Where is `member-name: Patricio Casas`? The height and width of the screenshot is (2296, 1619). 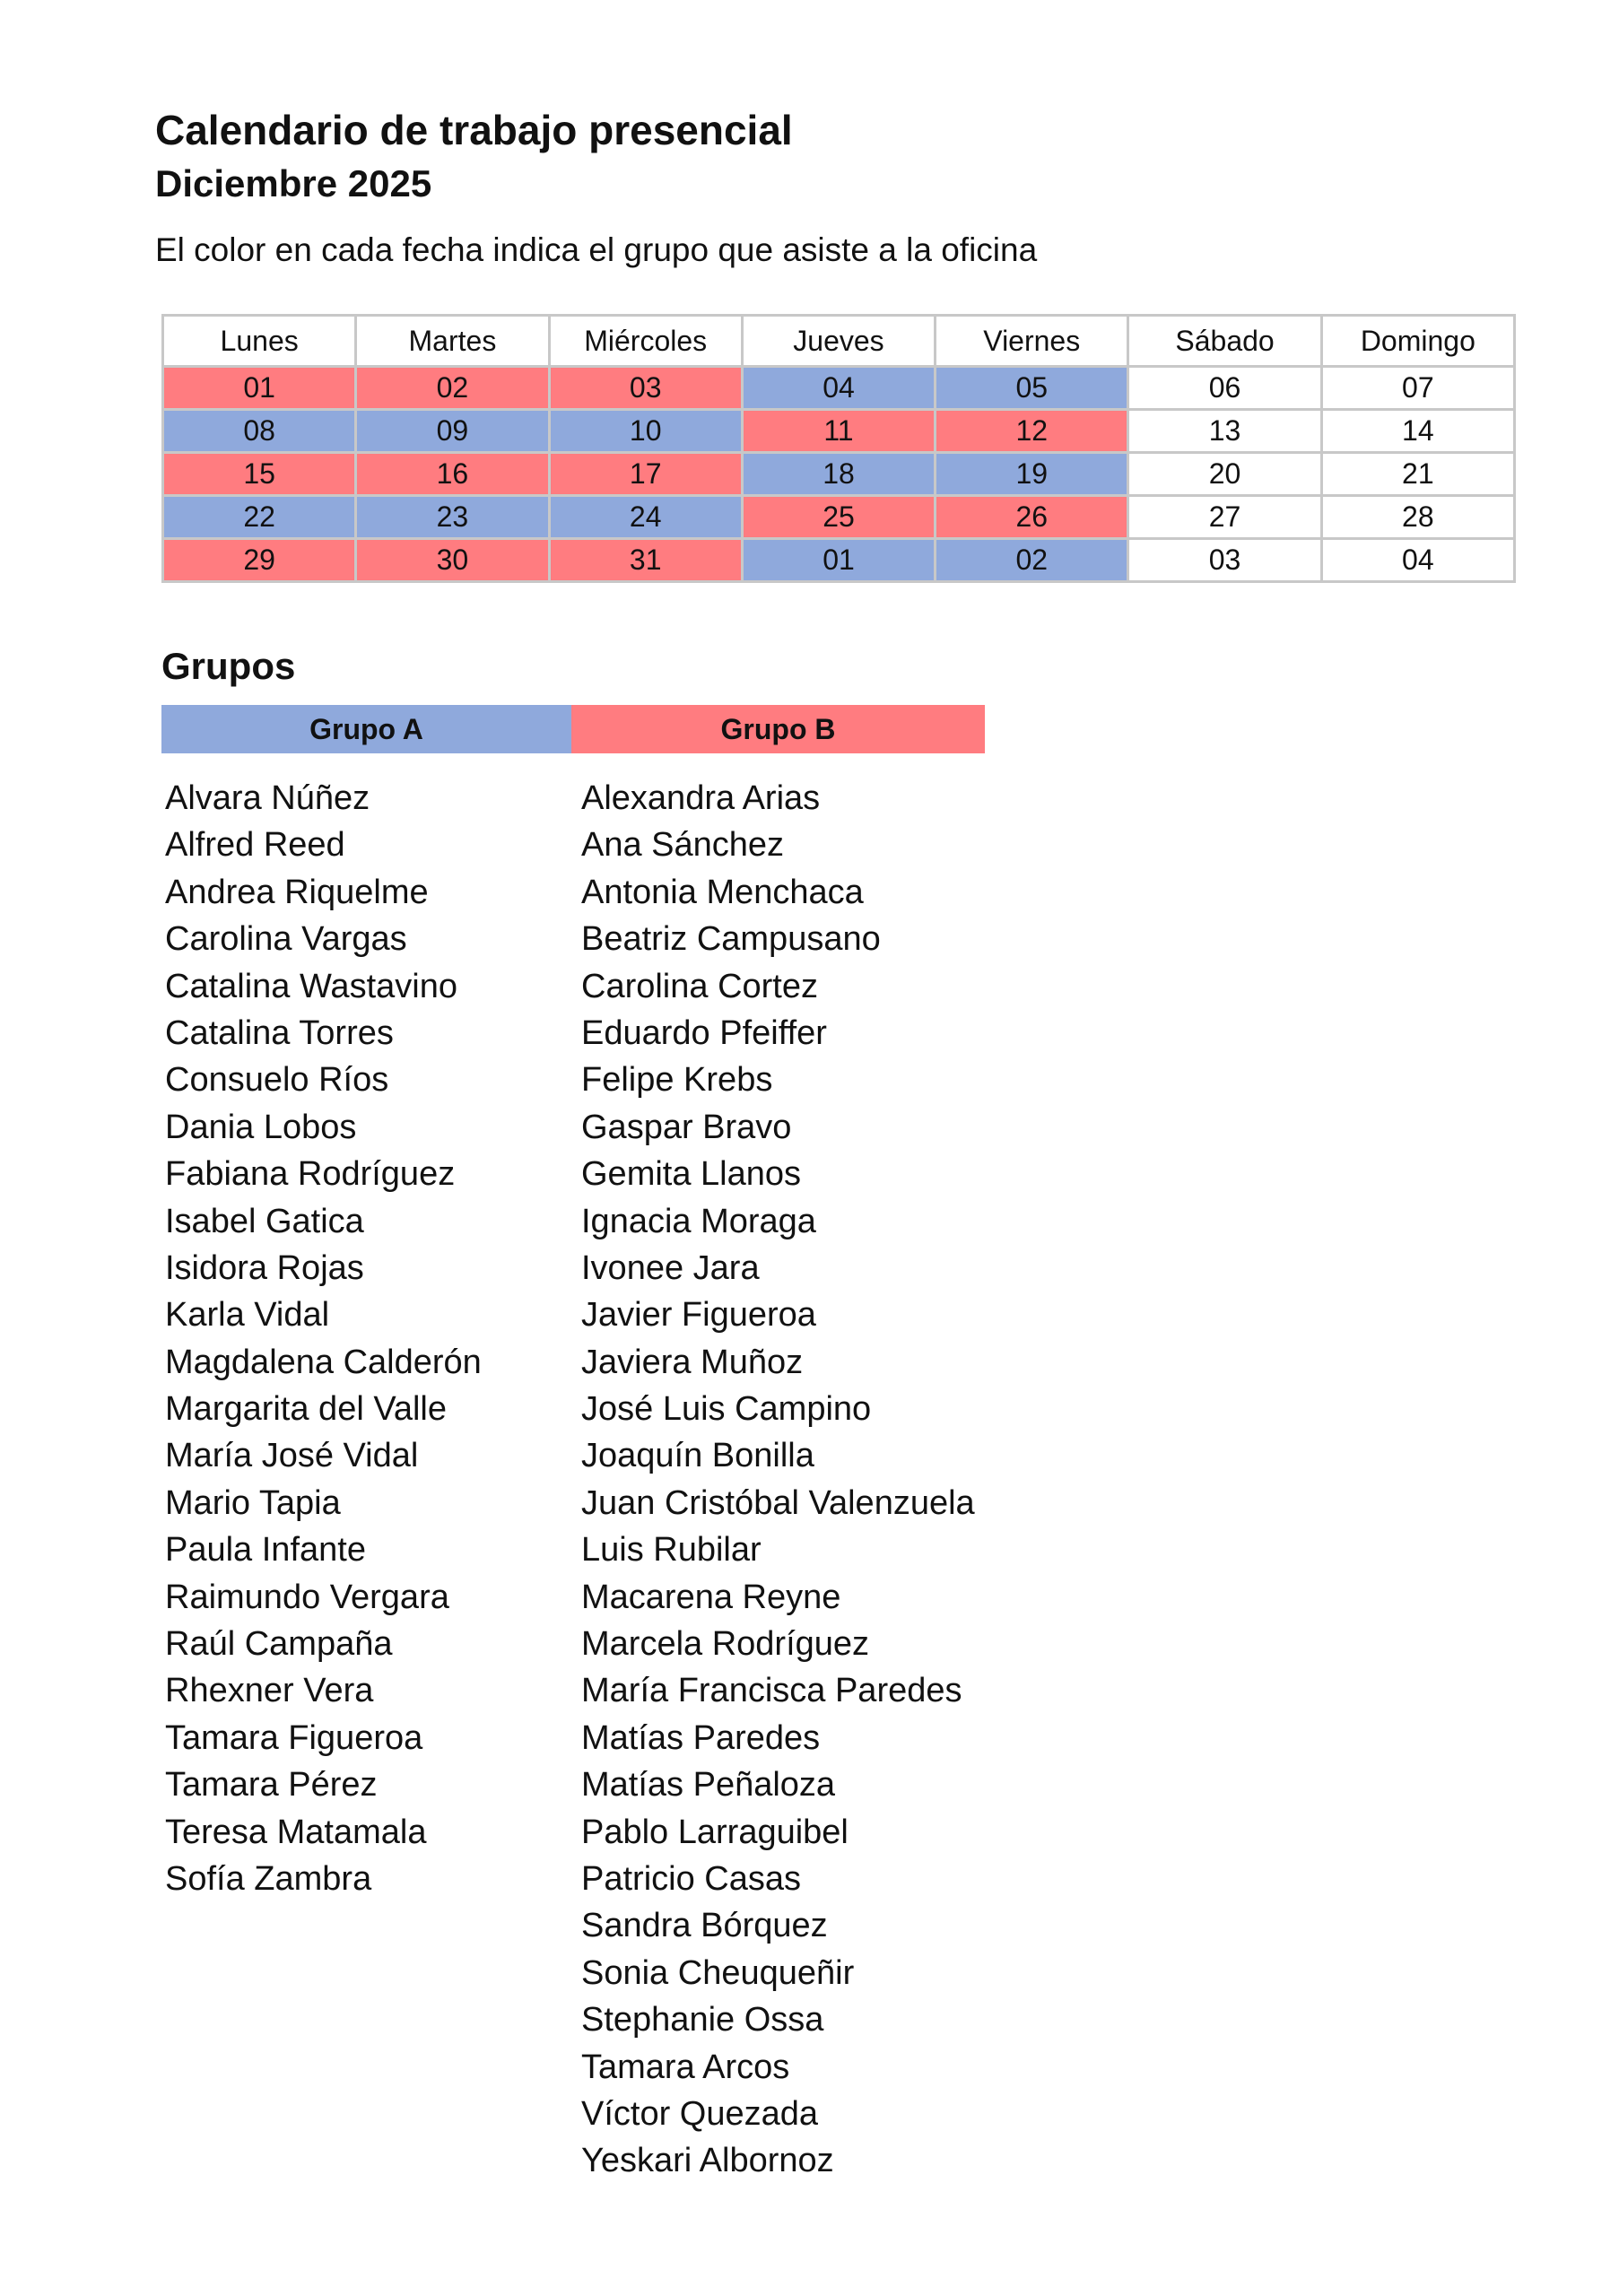
member-name: Patricio Casas is located at coordinates (691, 1878).